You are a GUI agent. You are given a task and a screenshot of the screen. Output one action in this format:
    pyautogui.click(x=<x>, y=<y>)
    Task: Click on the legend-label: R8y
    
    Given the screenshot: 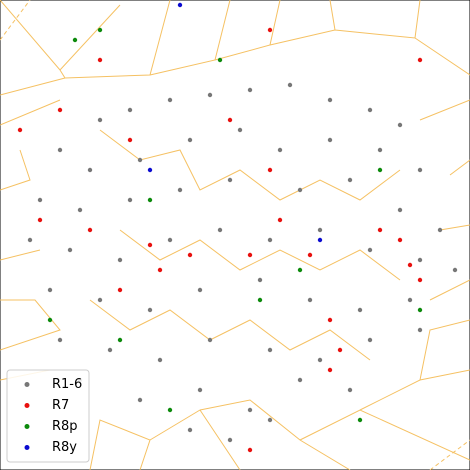 What is the action you would take?
    pyautogui.click(x=64, y=447)
    